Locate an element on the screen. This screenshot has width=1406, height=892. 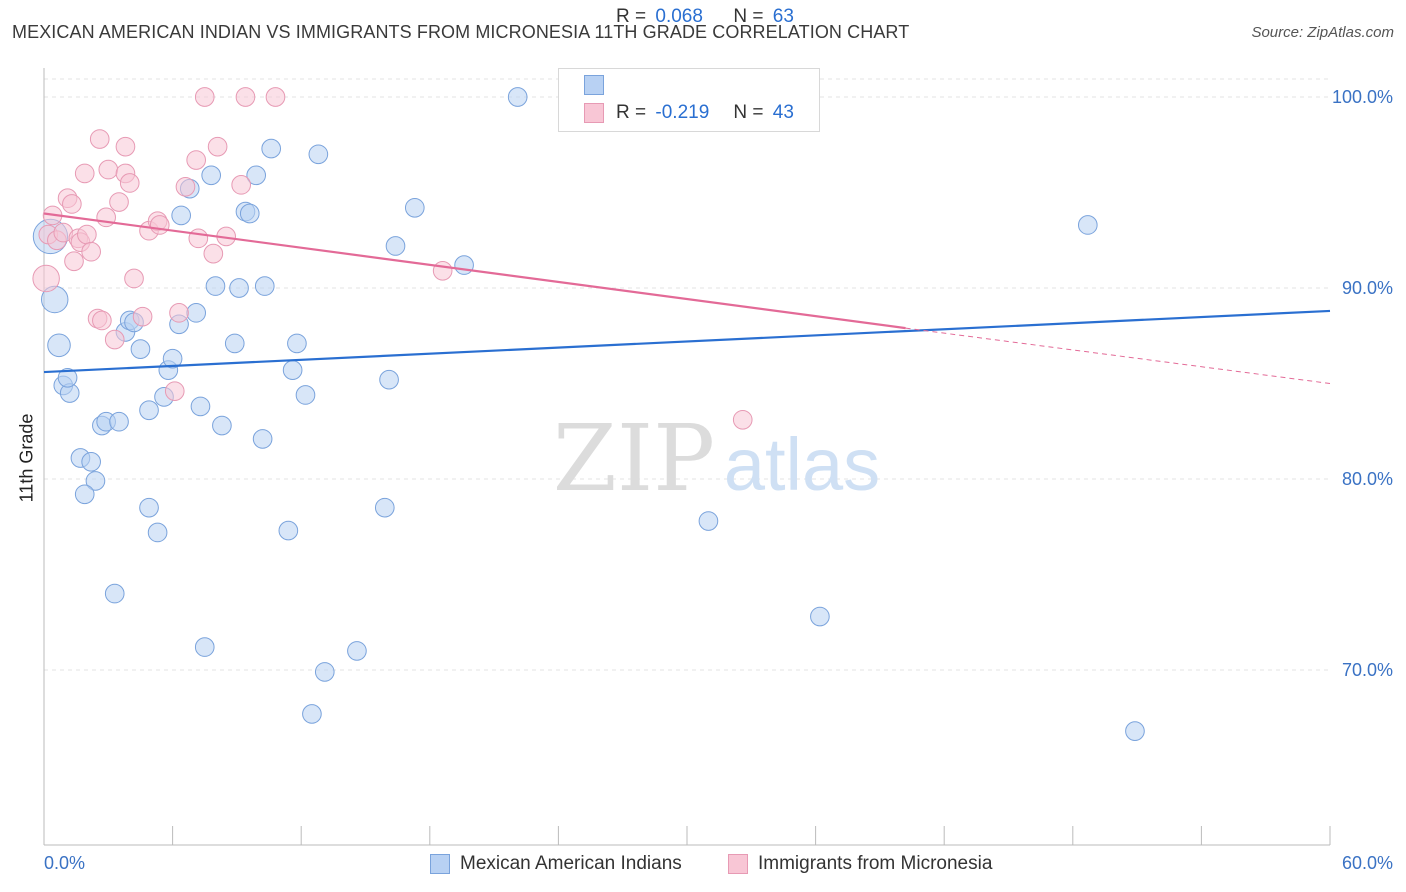
y-axis-title: 11th Grade is located at coordinates (26, 458).